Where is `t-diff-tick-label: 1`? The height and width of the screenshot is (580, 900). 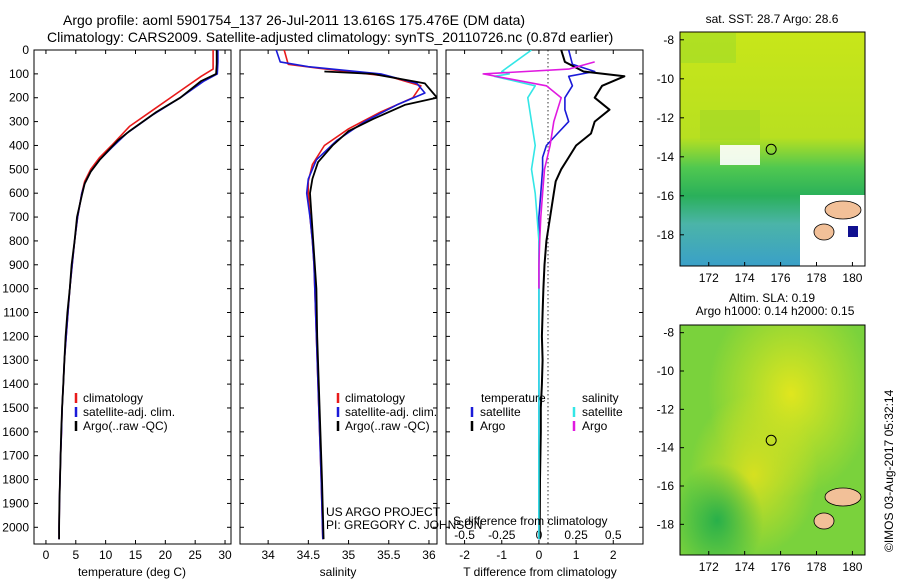 t-diff-tick-label: 1 is located at coordinates (576, 555).